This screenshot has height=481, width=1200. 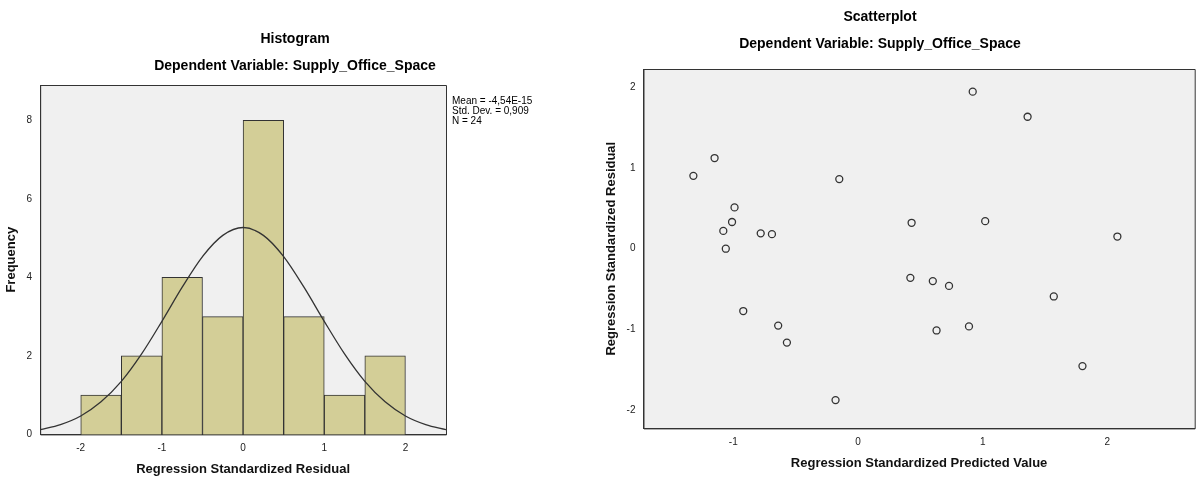 I want to click on y-tick-label: 8, so click(x=29, y=120).